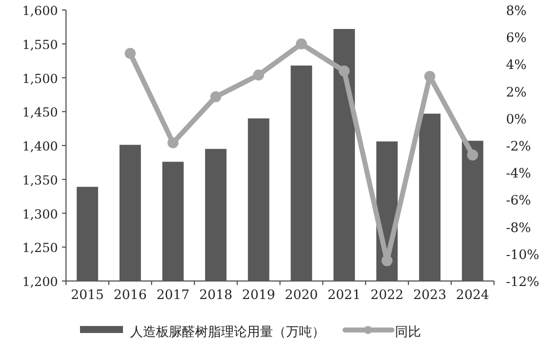 The height and width of the screenshot is (349, 545). Describe the element at coordinates (130, 295) in the screenshot. I see `x-tick-label: 2016` at that location.